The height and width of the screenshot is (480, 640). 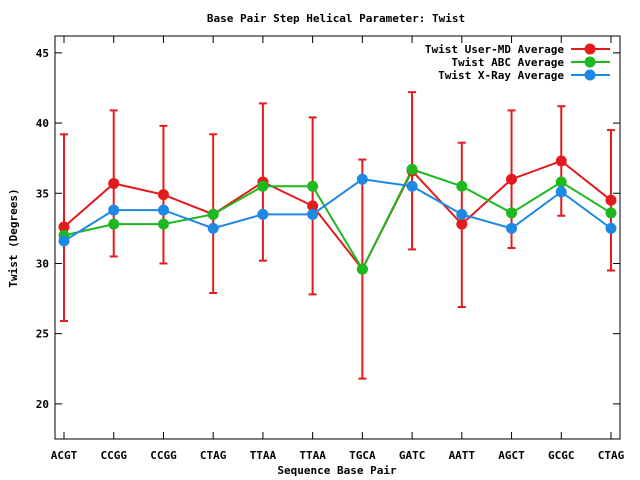 I want to click on chart-title: Base Pair Step Helical Parameter: Twist, so click(x=336, y=18).